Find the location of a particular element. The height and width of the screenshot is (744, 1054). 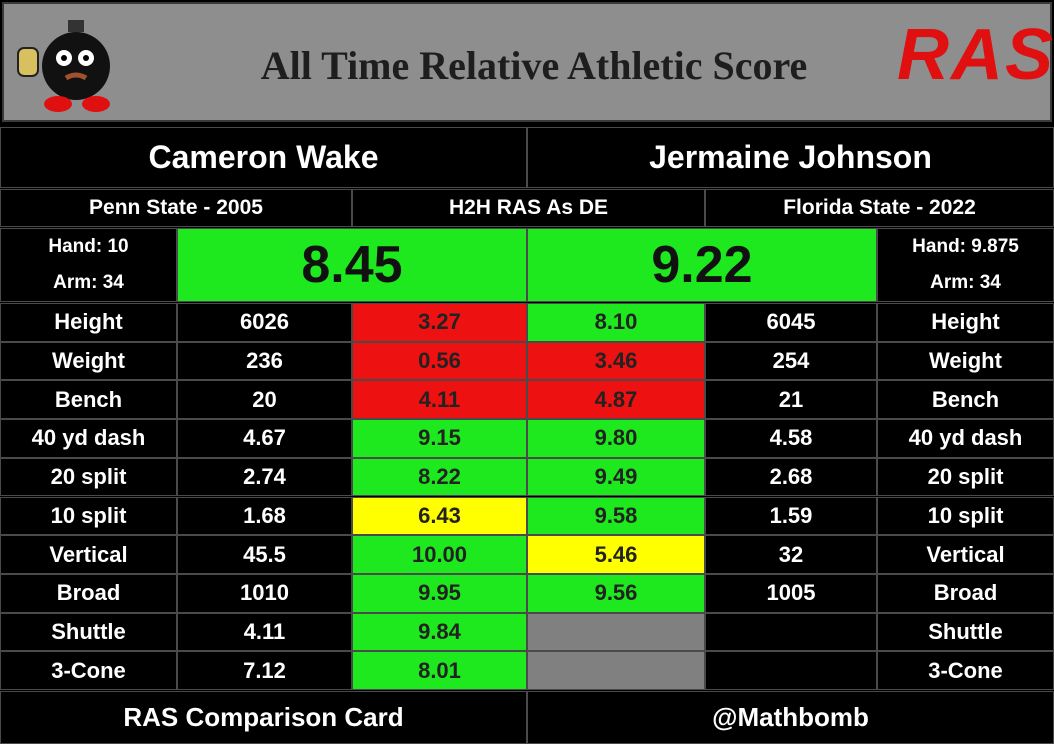

metric-score: 9.95 is located at coordinates (439, 593).